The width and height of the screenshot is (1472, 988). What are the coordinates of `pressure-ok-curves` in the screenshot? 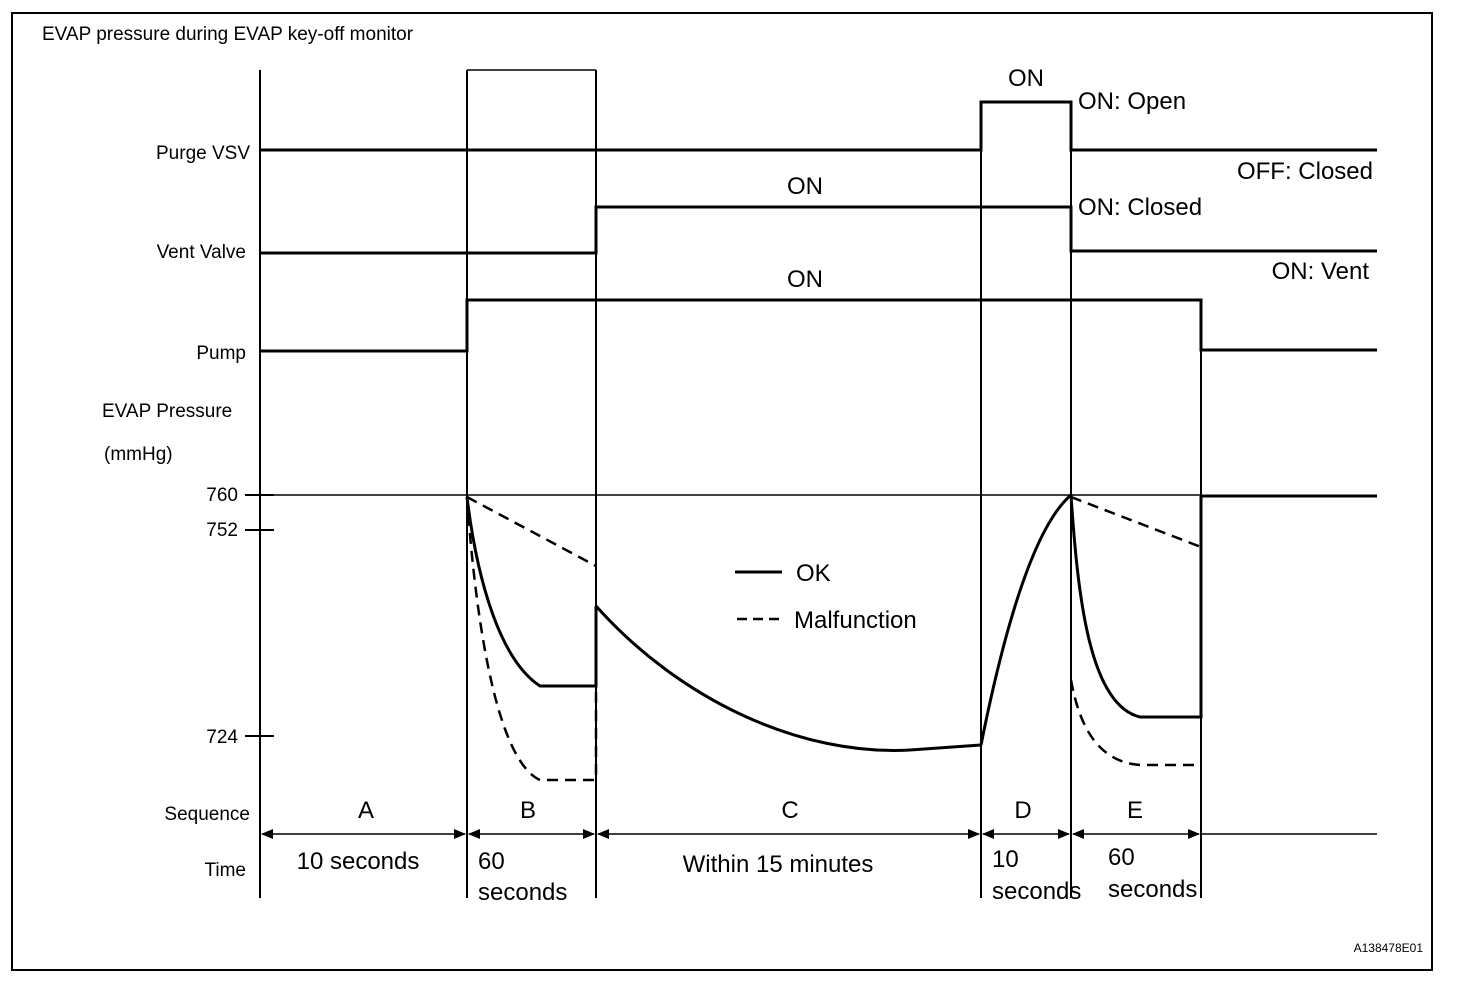 It's located at (834, 622).